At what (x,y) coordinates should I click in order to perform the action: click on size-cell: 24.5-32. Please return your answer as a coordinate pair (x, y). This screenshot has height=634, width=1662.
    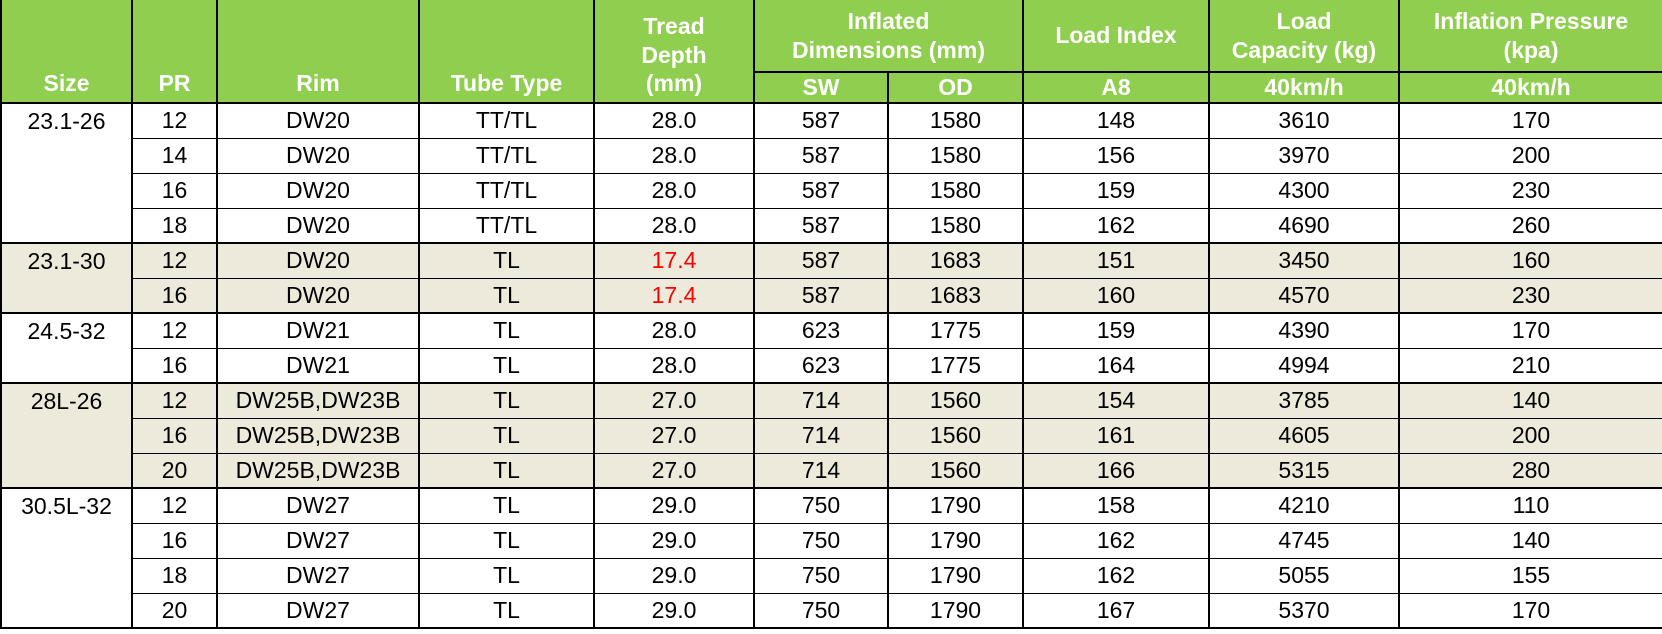
    Looking at the image, I should click on (66, 347).